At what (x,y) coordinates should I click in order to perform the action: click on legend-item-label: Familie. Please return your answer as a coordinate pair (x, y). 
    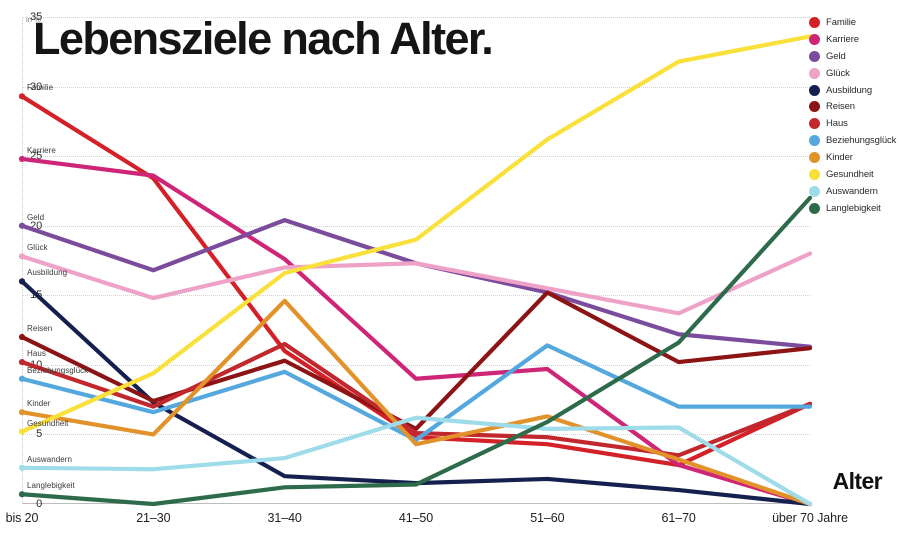
    Looking at the image, I should click on (841, 22).